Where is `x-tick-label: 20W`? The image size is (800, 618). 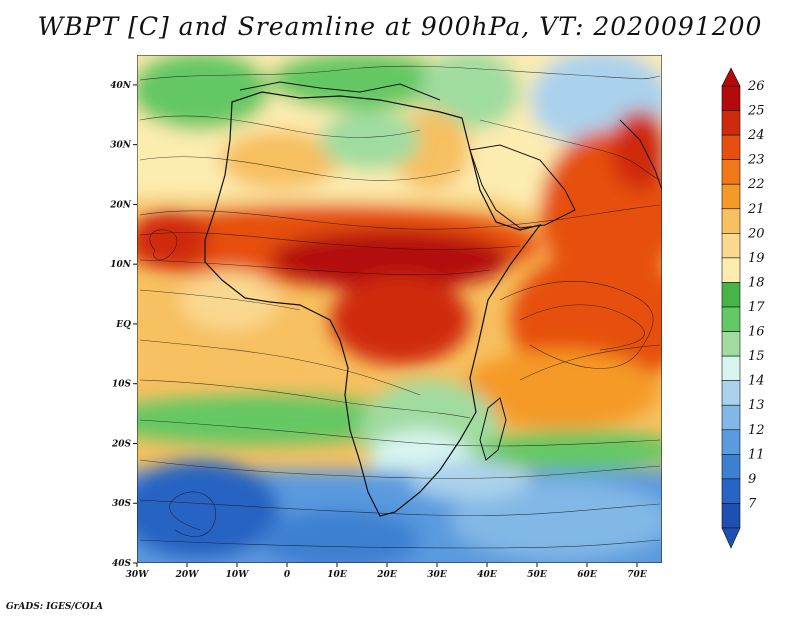 x-tick-label: 20W is located at coordinates (187, 575).